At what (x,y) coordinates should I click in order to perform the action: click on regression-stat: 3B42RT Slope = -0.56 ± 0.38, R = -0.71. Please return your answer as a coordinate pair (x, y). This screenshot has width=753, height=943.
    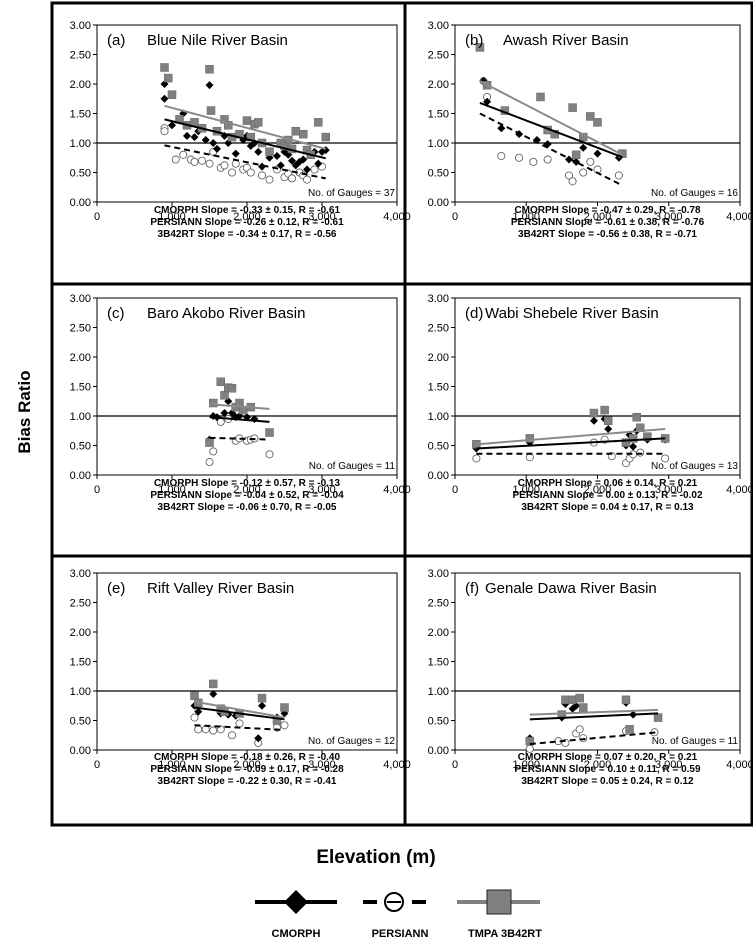
    Looking at the image, I should click on (607, 234).